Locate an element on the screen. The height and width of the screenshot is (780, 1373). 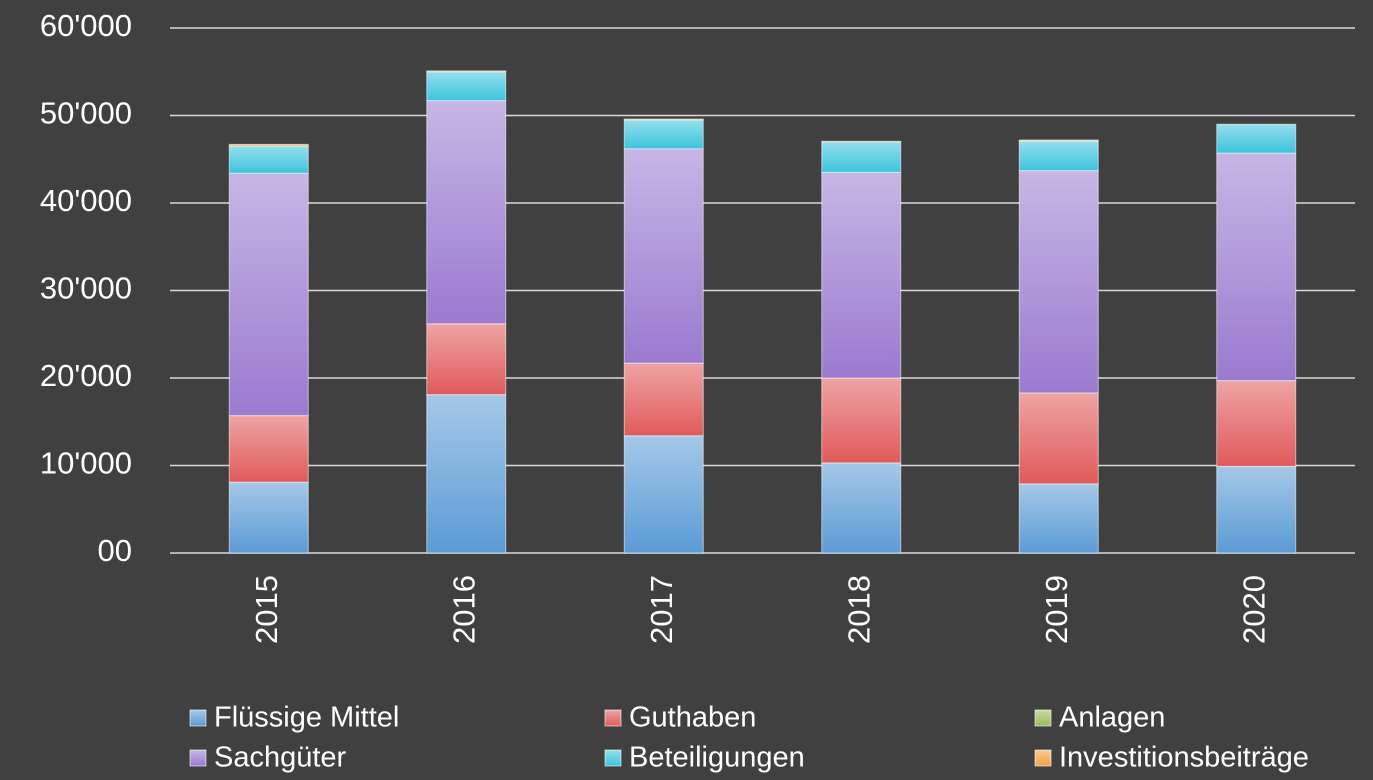
legend-label: Anlagen is located at coordinates (1112, 718).